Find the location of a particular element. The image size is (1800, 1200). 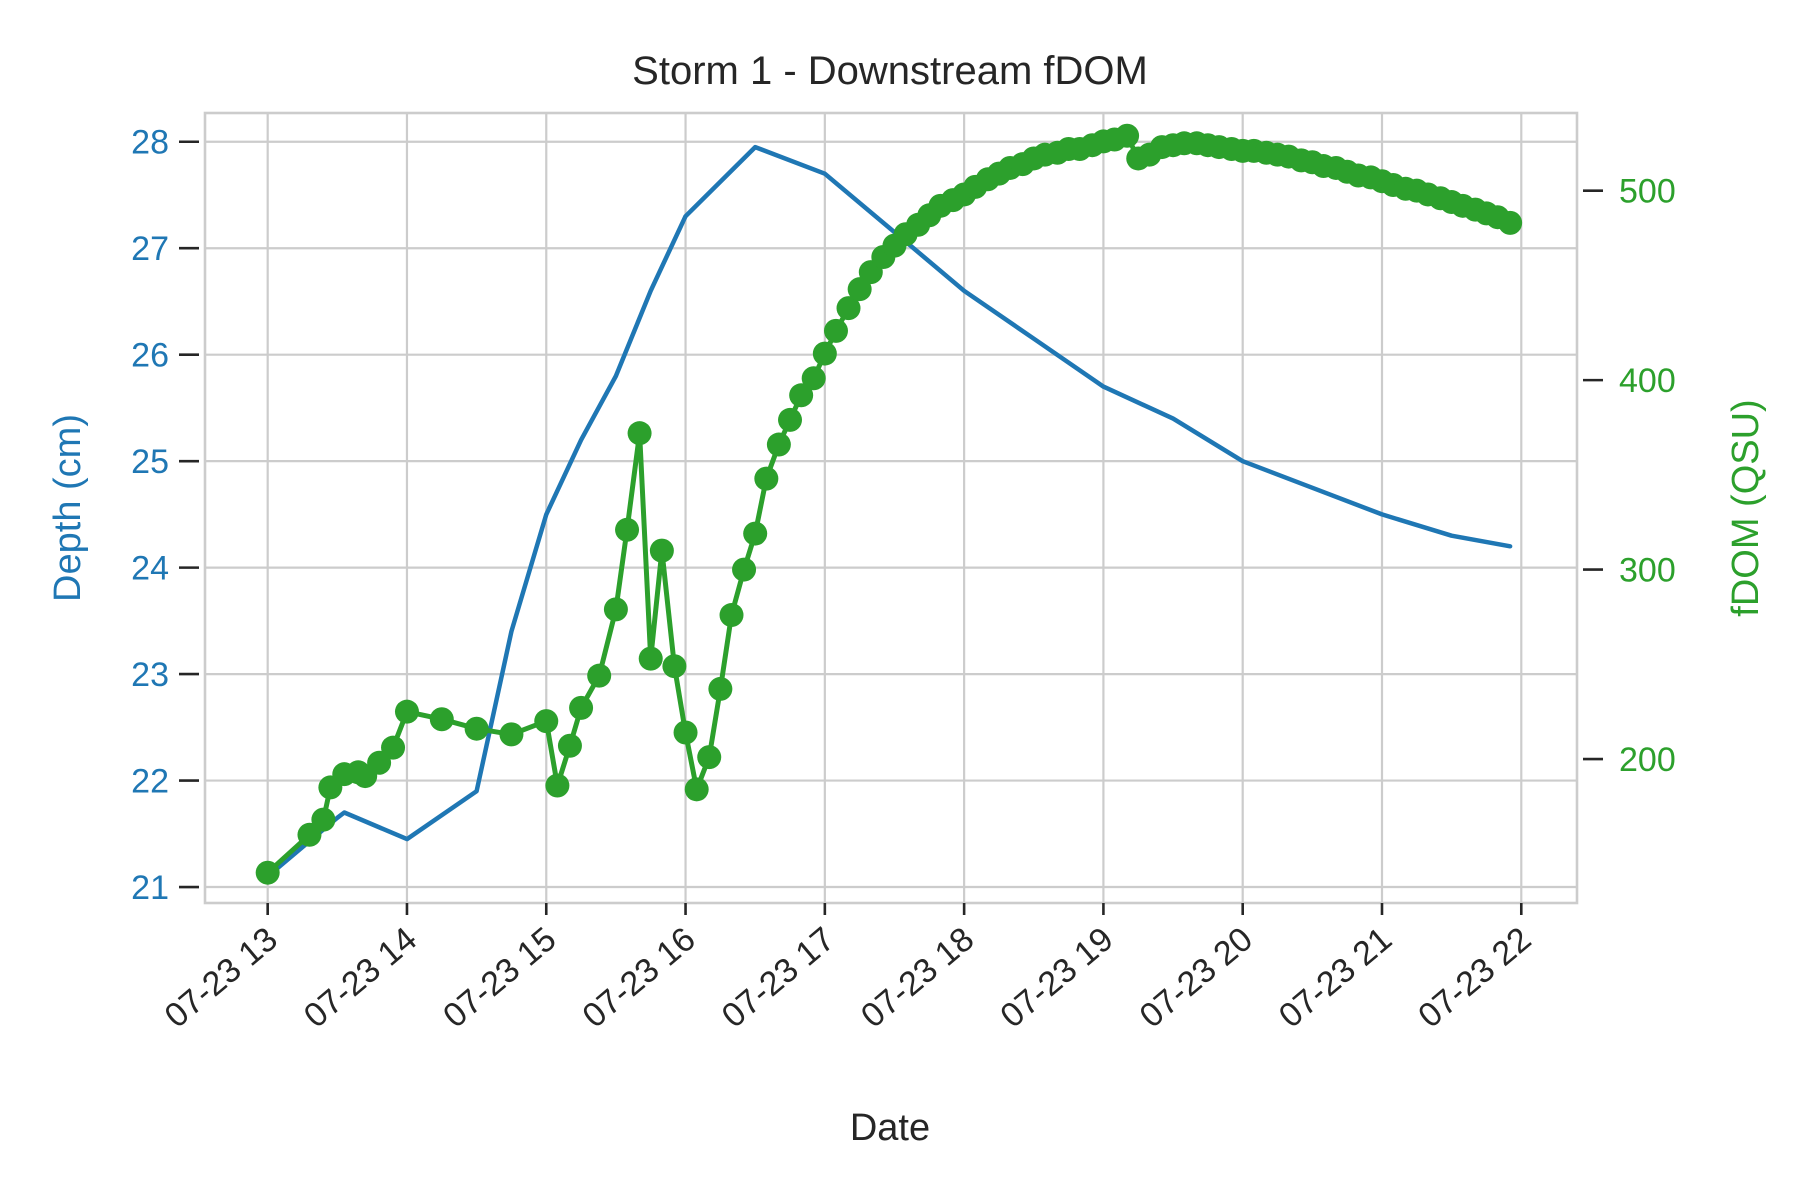

x-tick-label: 07-23 18 is located at coordinates (917, 977).